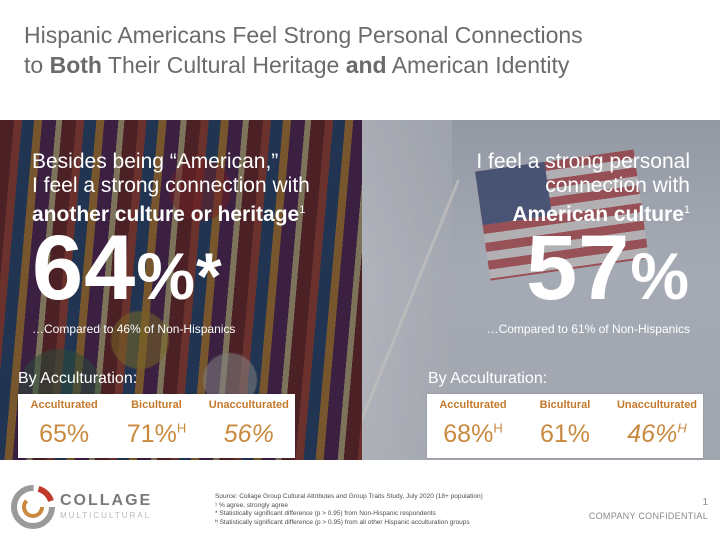  I want to click on left-statement-line-1: Besides being “American,”, so click(155, 161).